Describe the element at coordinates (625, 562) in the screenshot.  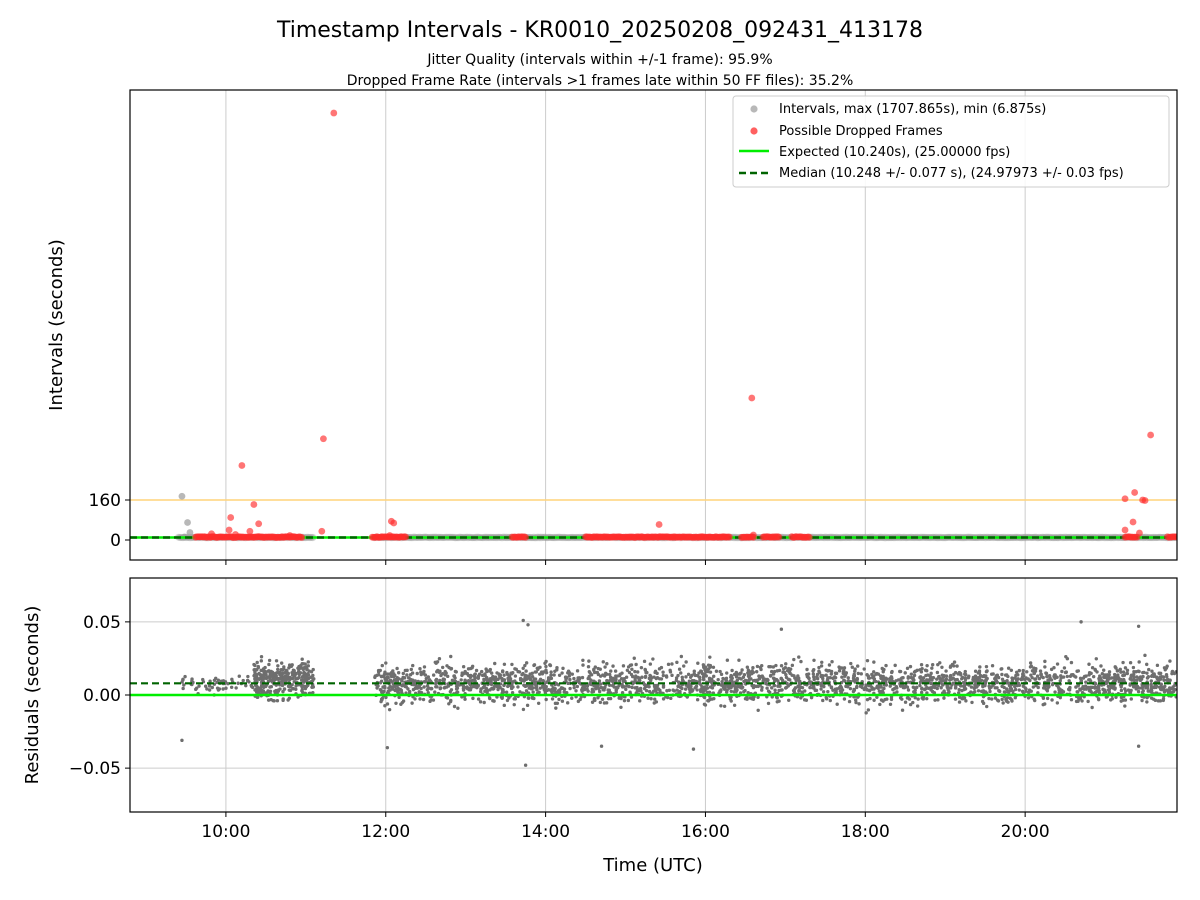
I see `intervals-x-ticks` at that location.